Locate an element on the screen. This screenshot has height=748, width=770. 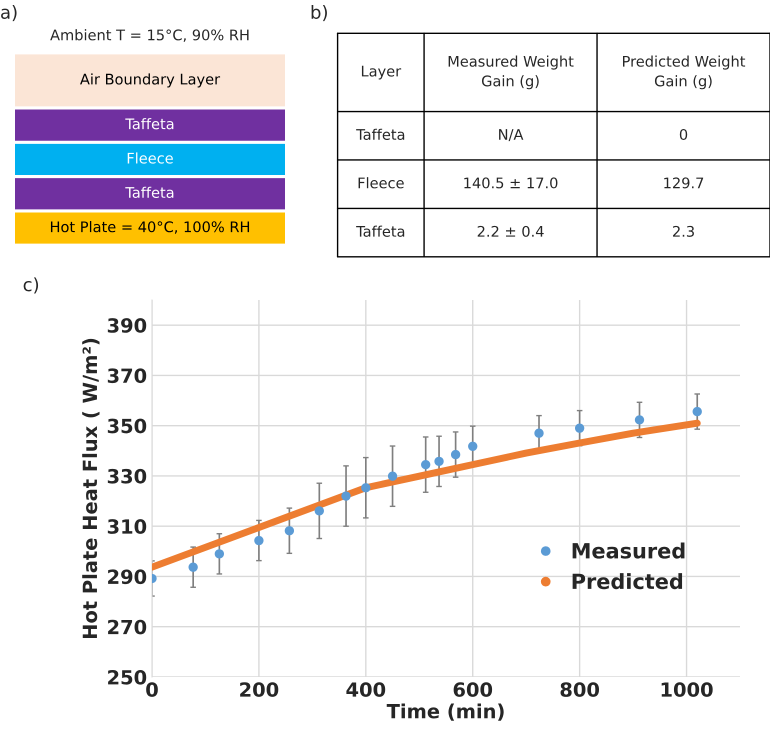
text: Air Boundary Layer is located at coordinates (150, 80).